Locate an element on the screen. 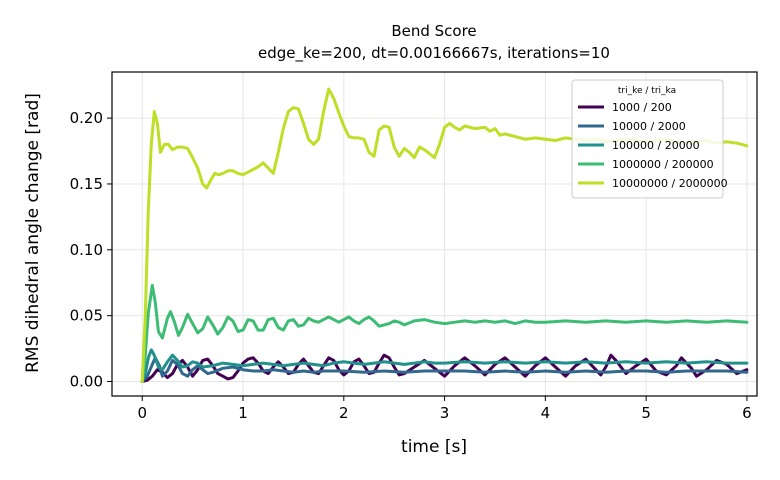 This screenshot has height=480, width=780. x-tick-label: 5 is located at coordinates (646, 413).